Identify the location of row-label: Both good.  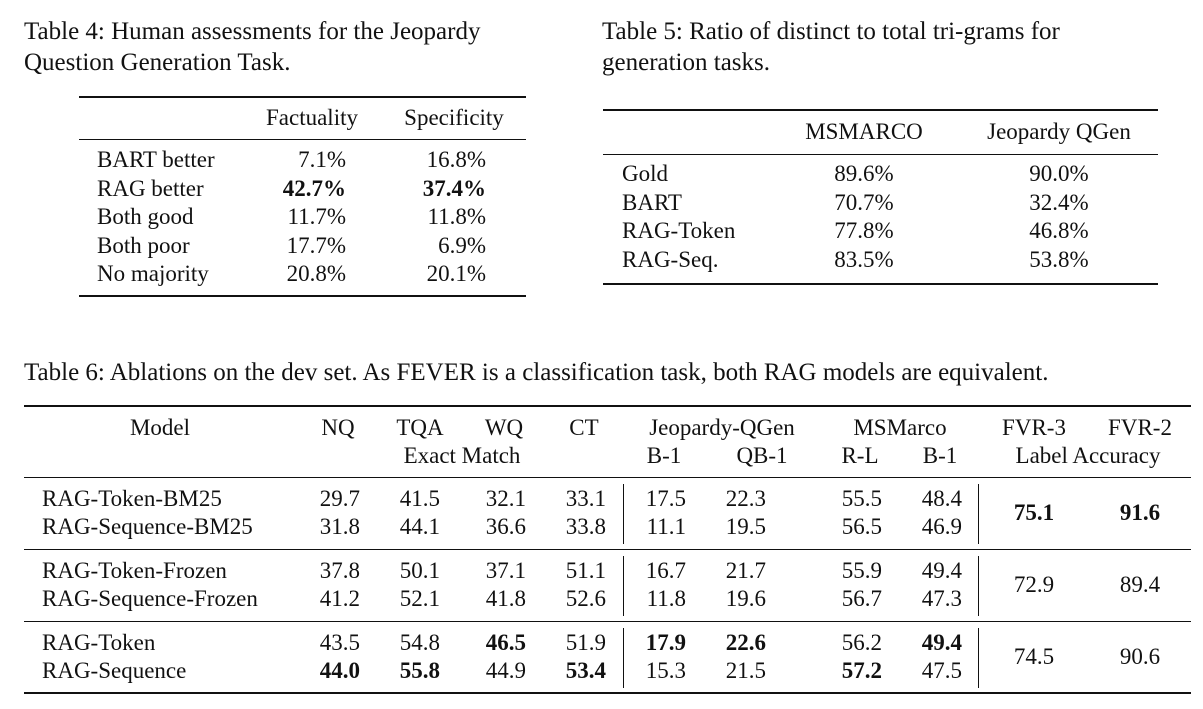
(145, 216).